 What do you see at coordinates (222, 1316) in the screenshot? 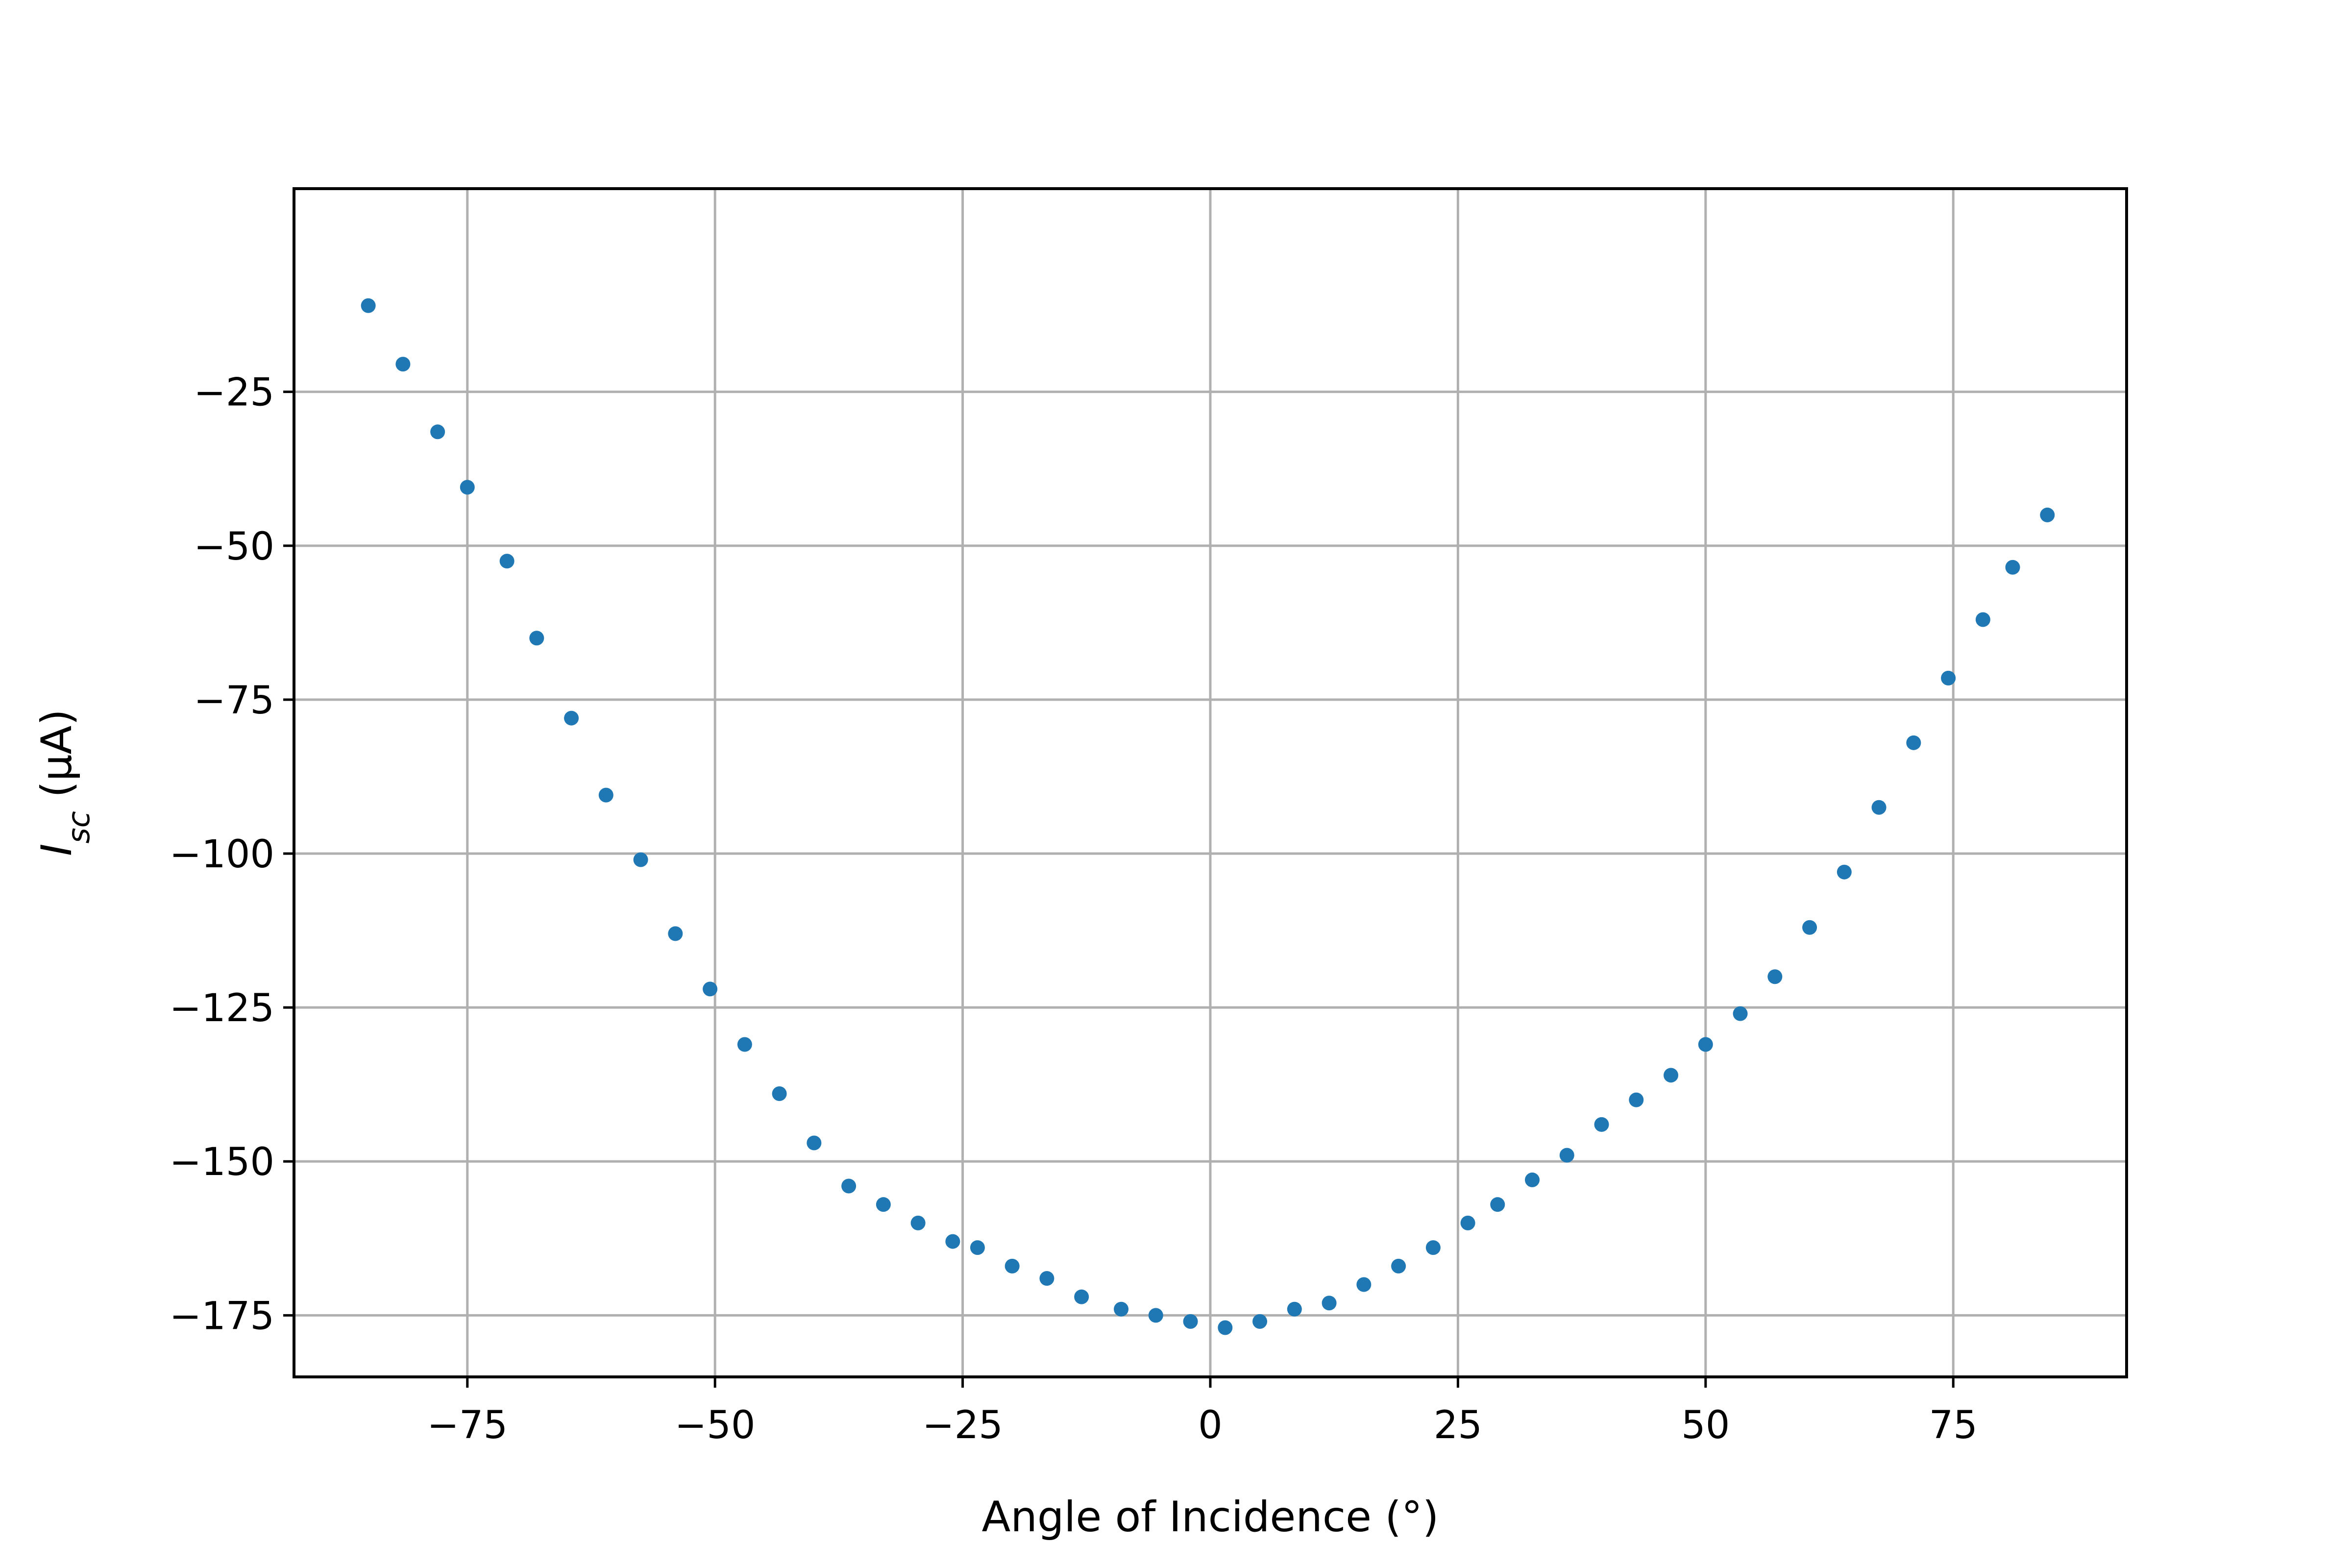
I see `y-tick-label: −175` at bounding box center [222, 1316].